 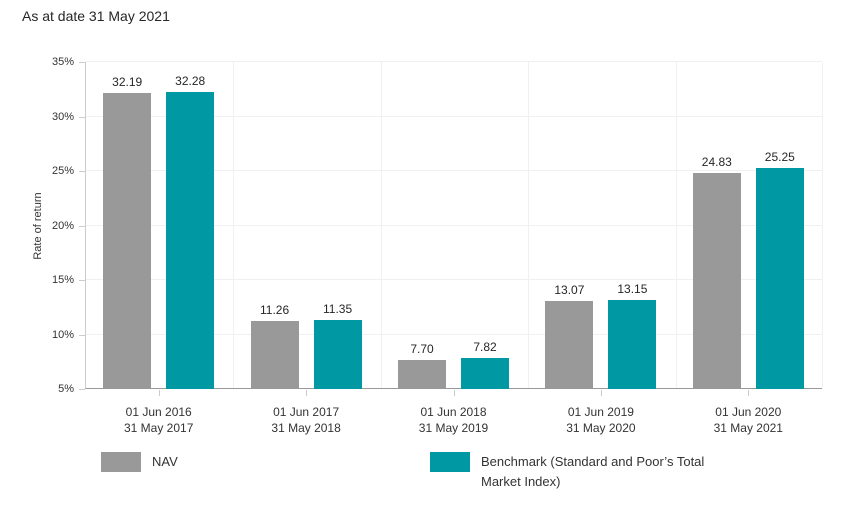 I want to click on x-category-label: 01 Jun 2018 31 May 2019, so click(x=454, y=420).